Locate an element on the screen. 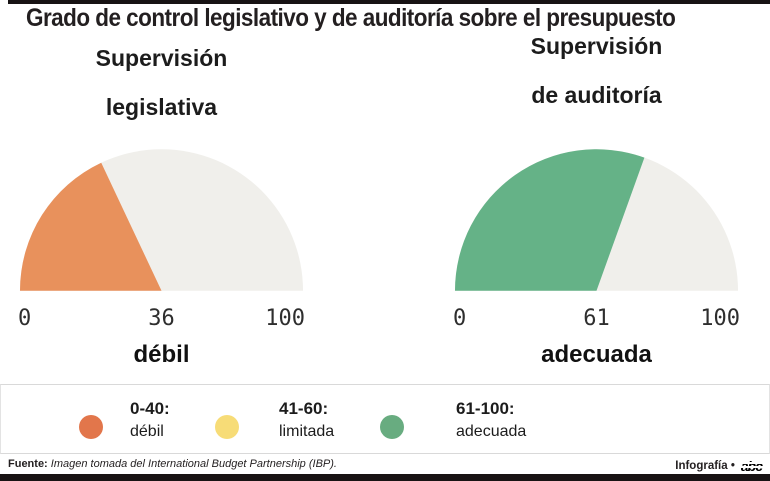 The height and width of the screenshot is (481, 770). legend-dot-debil is located at coordinates (91, 427).